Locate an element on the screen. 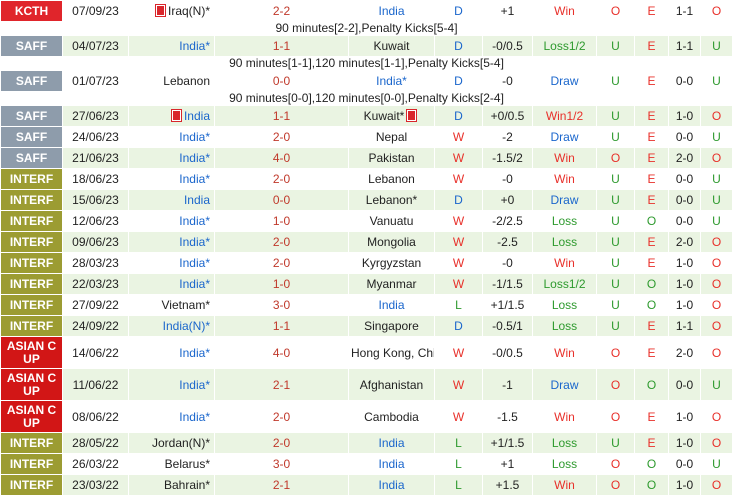 The height and width of the screenshot is (496, 732). half-over-under-cell: U is located at coordinates (716, 46).